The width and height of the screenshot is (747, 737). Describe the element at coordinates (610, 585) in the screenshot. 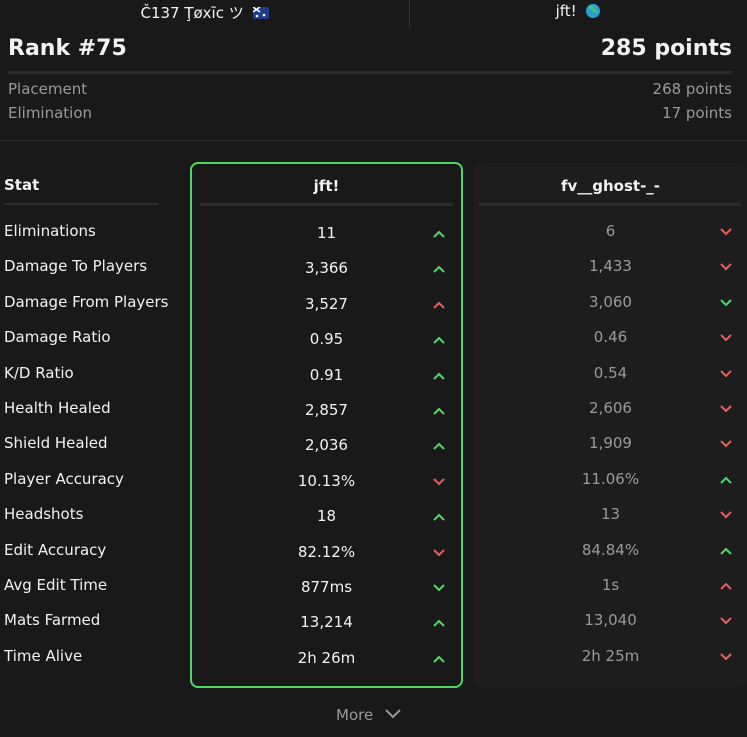

I see `opponent-value: 1s` at that location.